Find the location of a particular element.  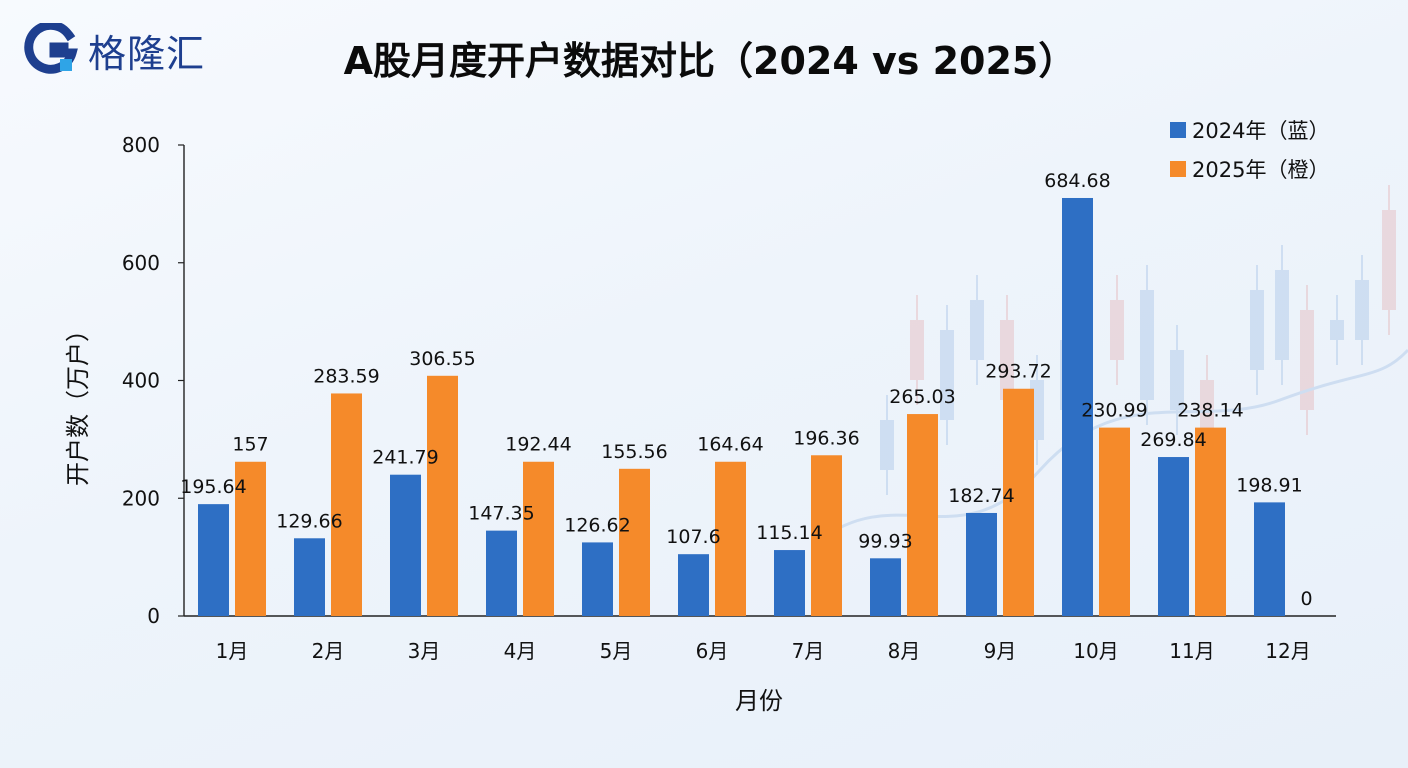

logo-g-icon is located at coordinates (51, 48).